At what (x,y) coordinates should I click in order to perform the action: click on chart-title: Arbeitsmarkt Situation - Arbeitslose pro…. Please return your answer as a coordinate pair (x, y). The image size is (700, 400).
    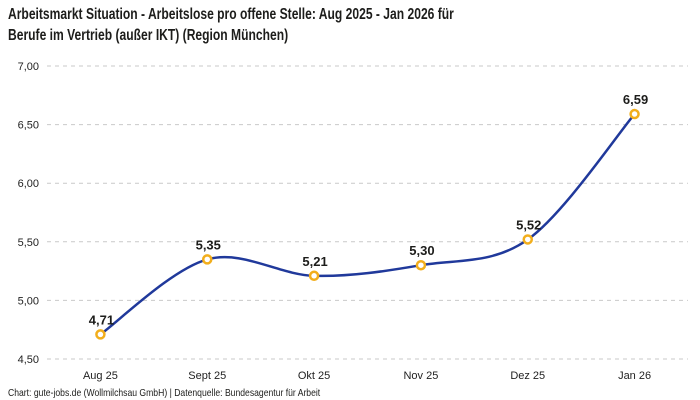
    Looking at the image, I should click on (231, 25).